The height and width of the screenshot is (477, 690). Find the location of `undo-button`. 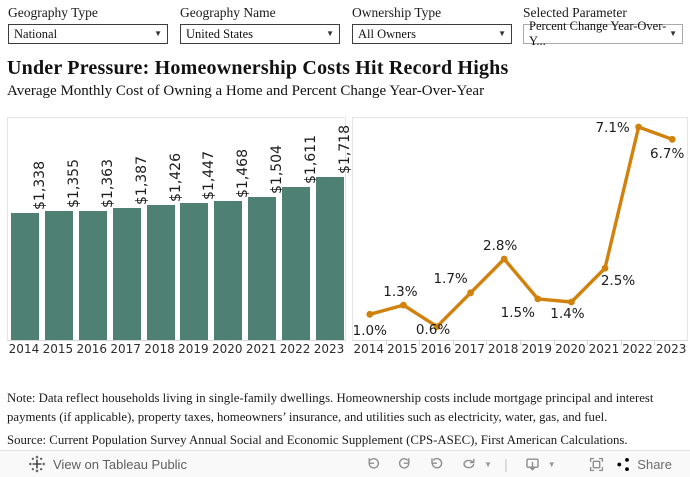

undo-button is located at coordinates (373, 464).